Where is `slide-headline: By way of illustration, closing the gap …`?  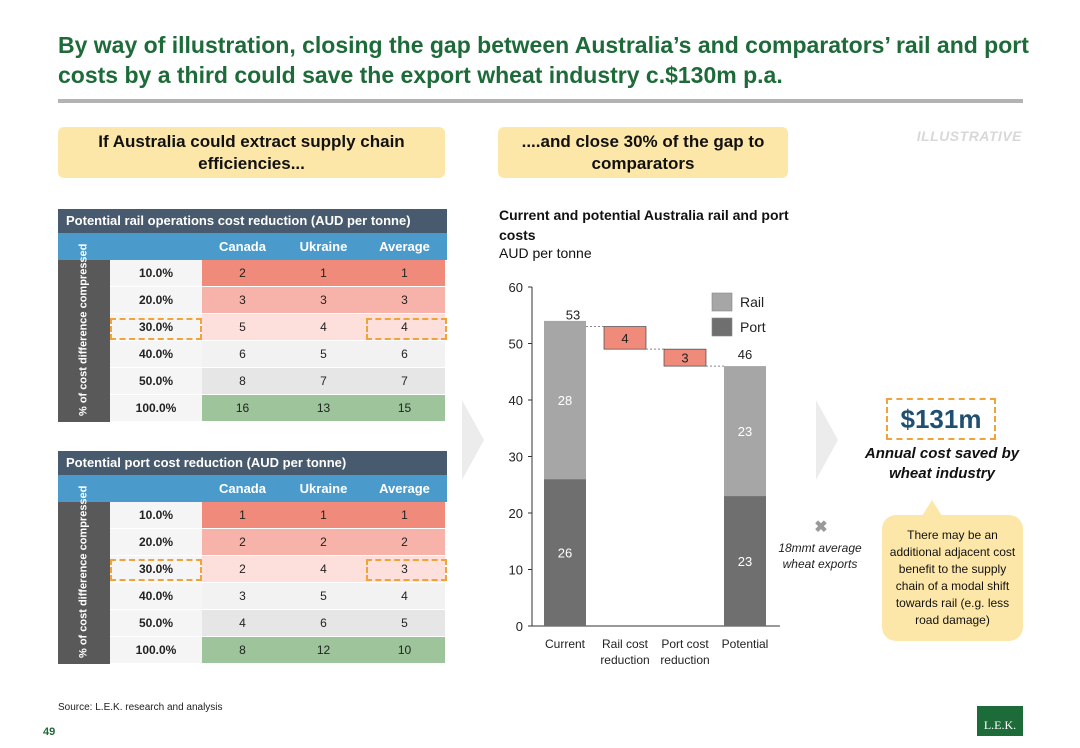
slide-headline: By way of illustration, closing the gap … is located at coordinates (543, 60).